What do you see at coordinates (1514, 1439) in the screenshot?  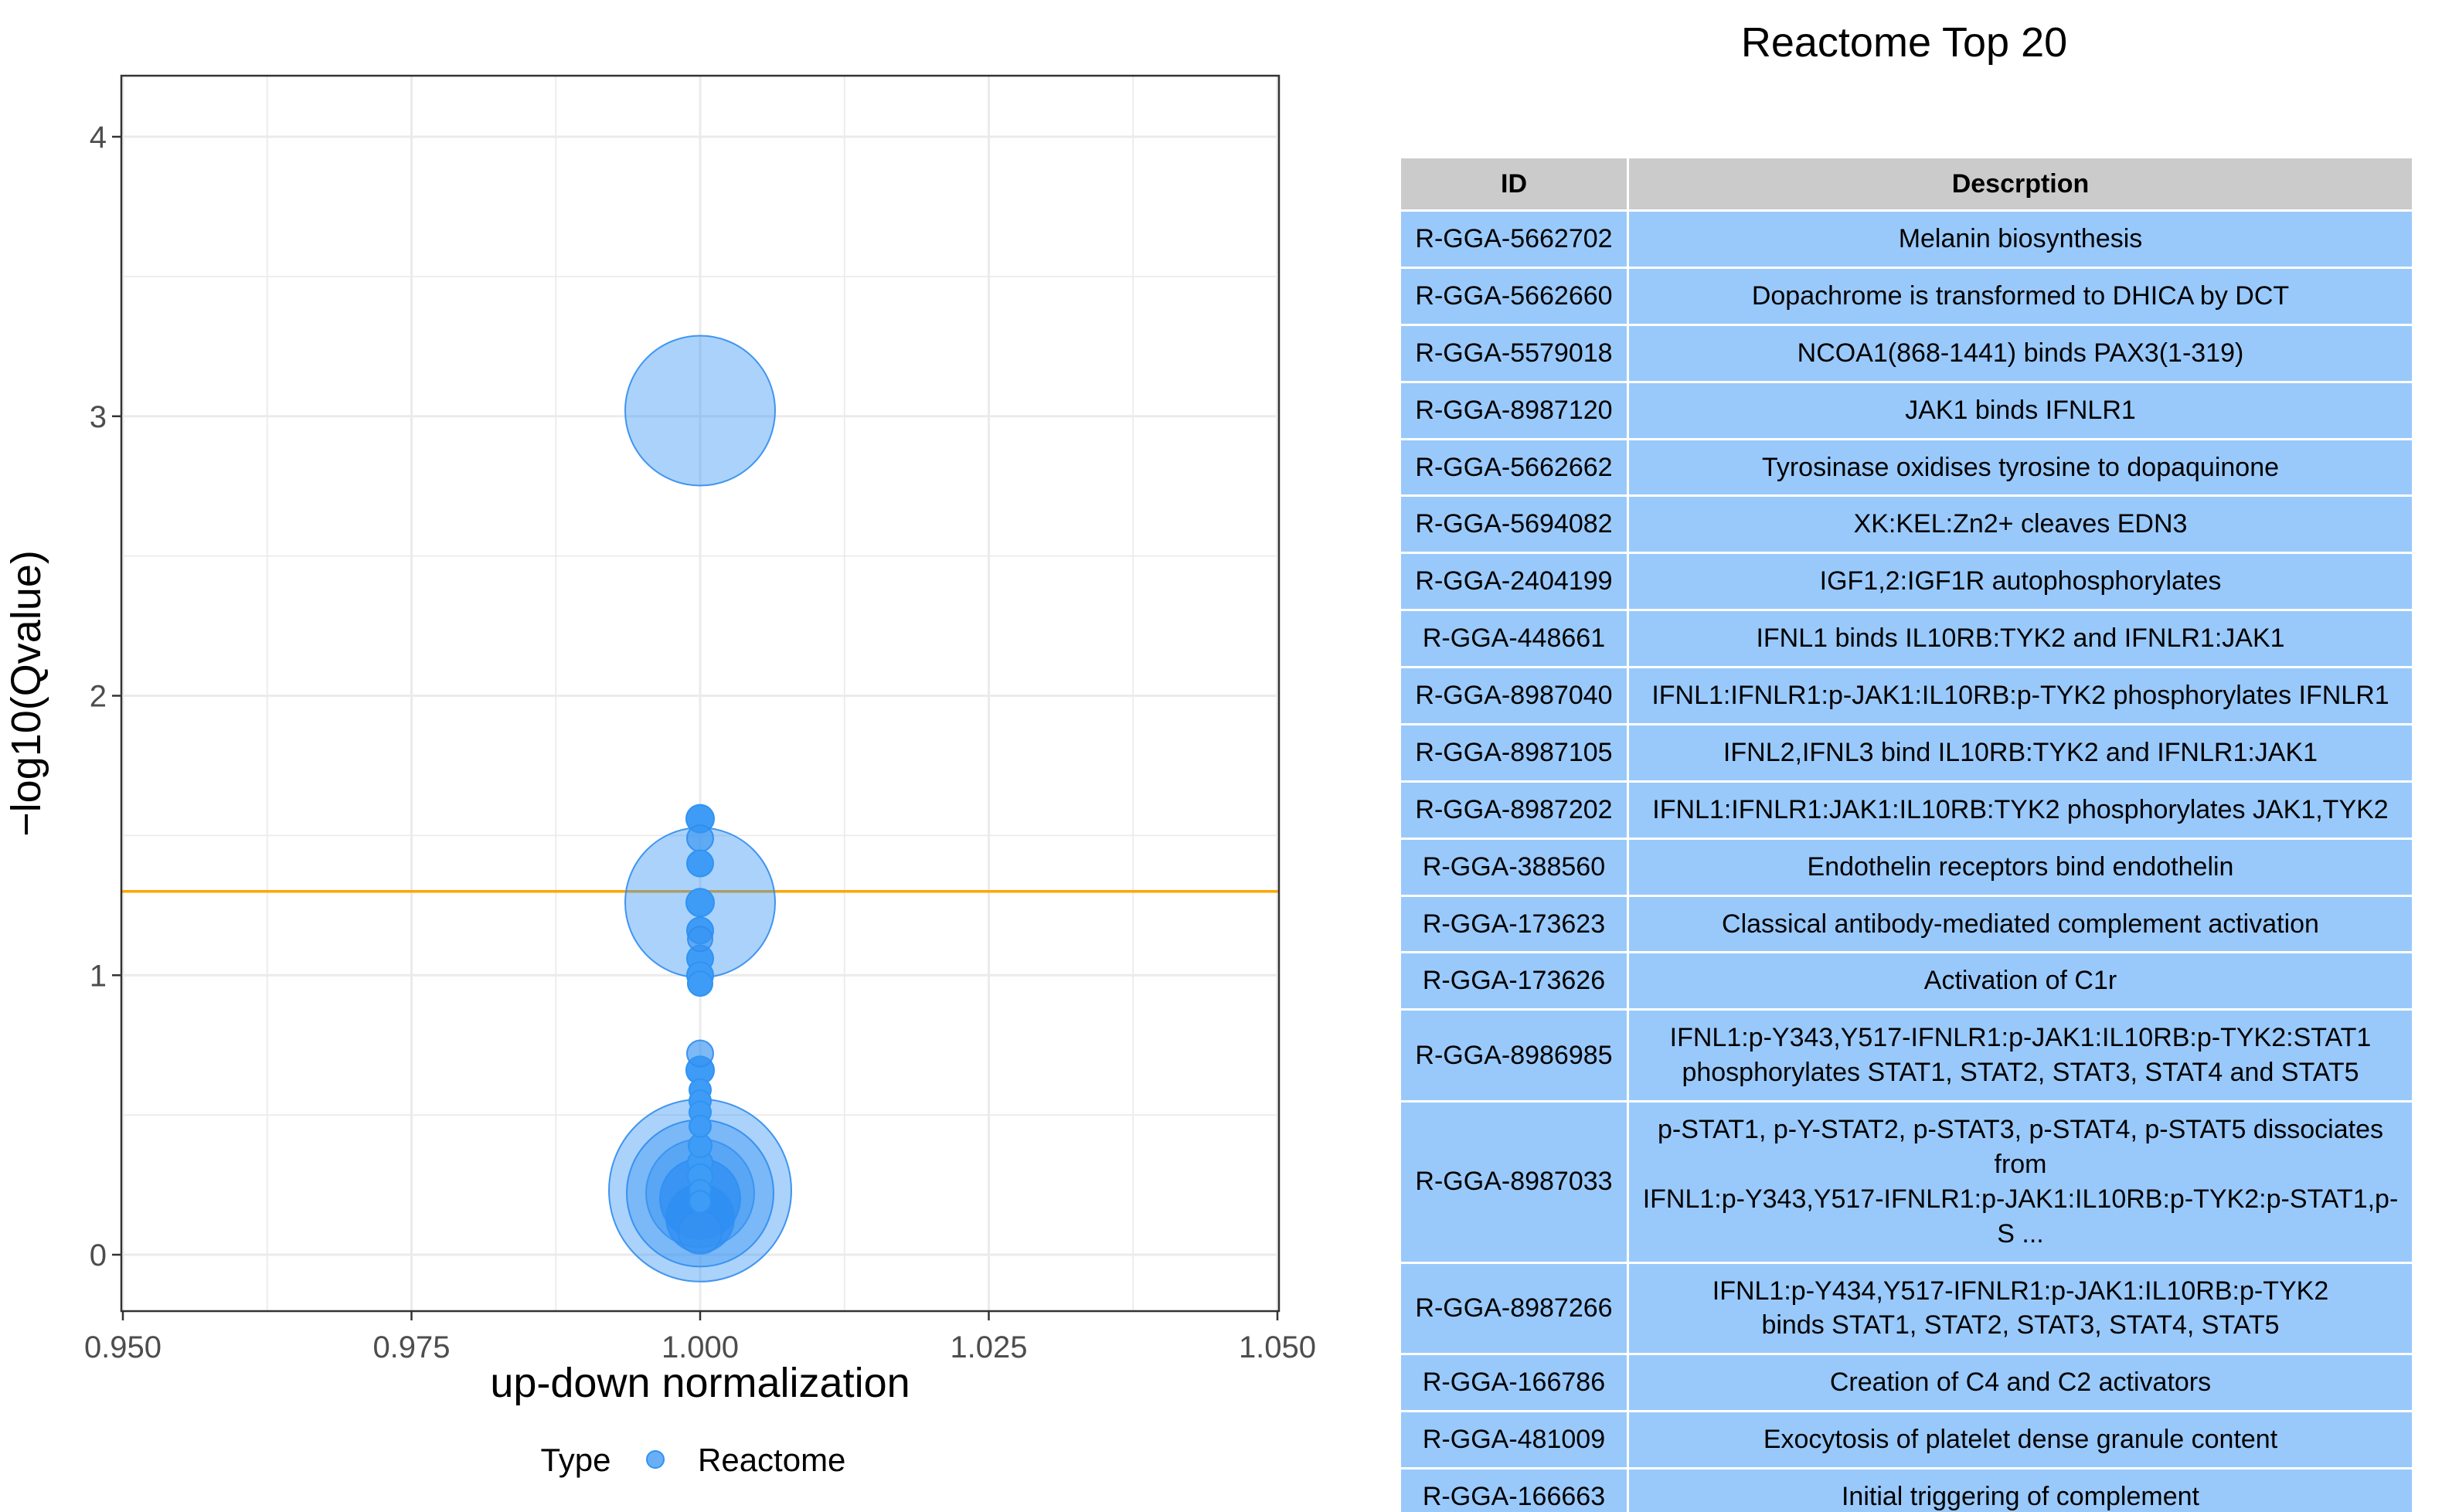 I see `cell-id: R-GGA-481009` at bounding box center [1514, 1439].